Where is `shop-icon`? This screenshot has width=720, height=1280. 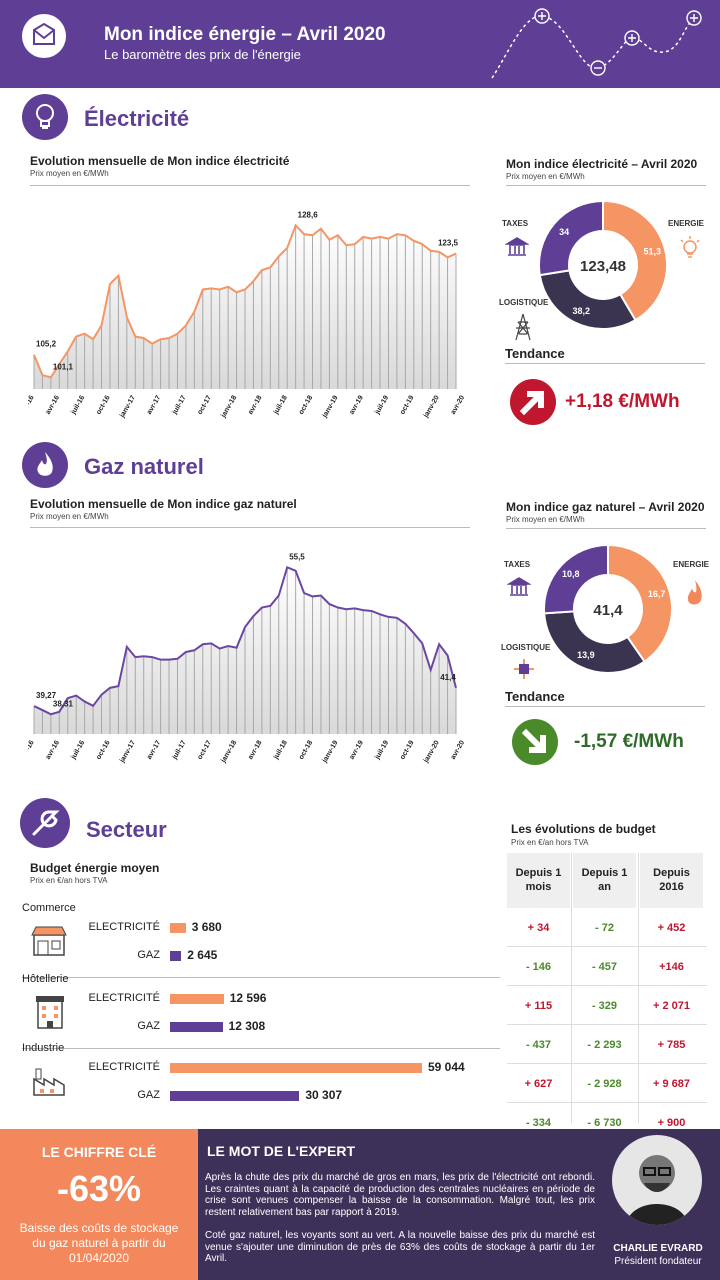 shop-icon is located at coordinates (50, 941).